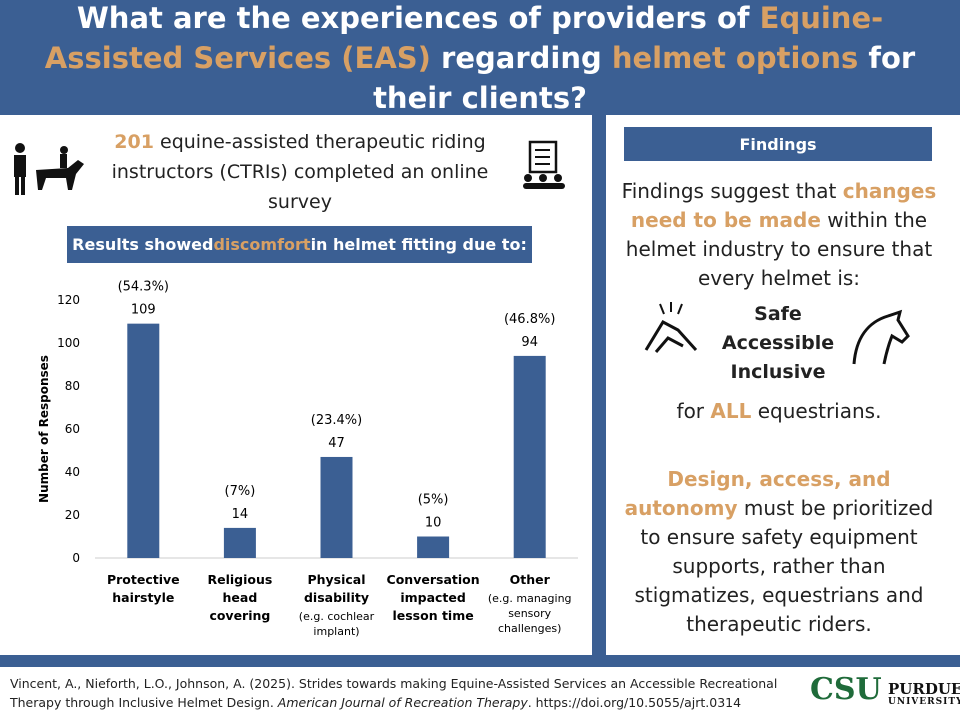  I want to click on y-tick-label: 60, so click(72, 429).